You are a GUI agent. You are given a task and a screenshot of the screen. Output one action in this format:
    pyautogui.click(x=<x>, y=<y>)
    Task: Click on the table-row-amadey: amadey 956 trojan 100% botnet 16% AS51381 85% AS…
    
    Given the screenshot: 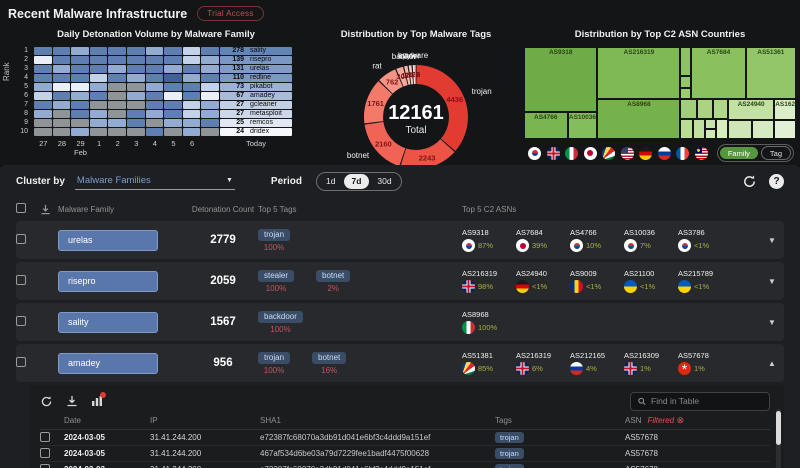 What is the action you would take?
    pyautogui.click(x=400, y=363)
    